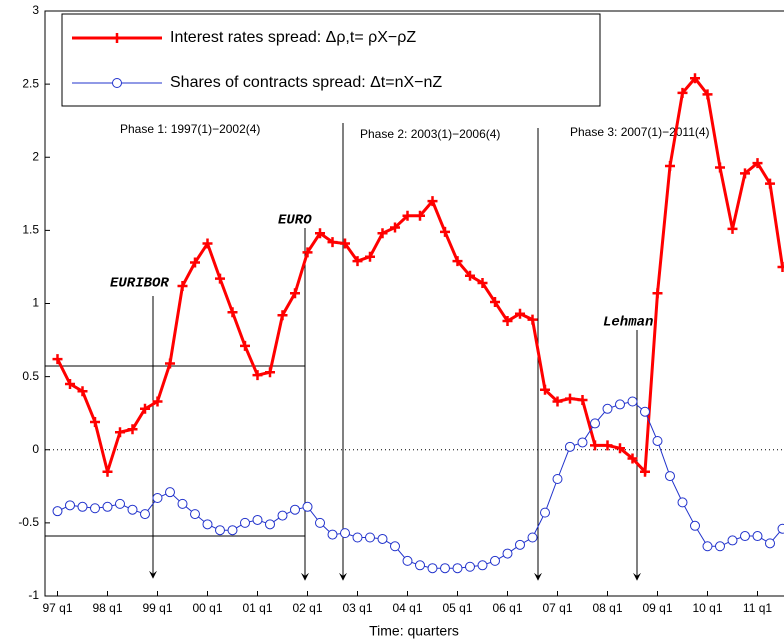  What do you see at coordinates (35, 10) in the screenshot?
I see `y-tick-label: 3` at bounding box center [35, 10].